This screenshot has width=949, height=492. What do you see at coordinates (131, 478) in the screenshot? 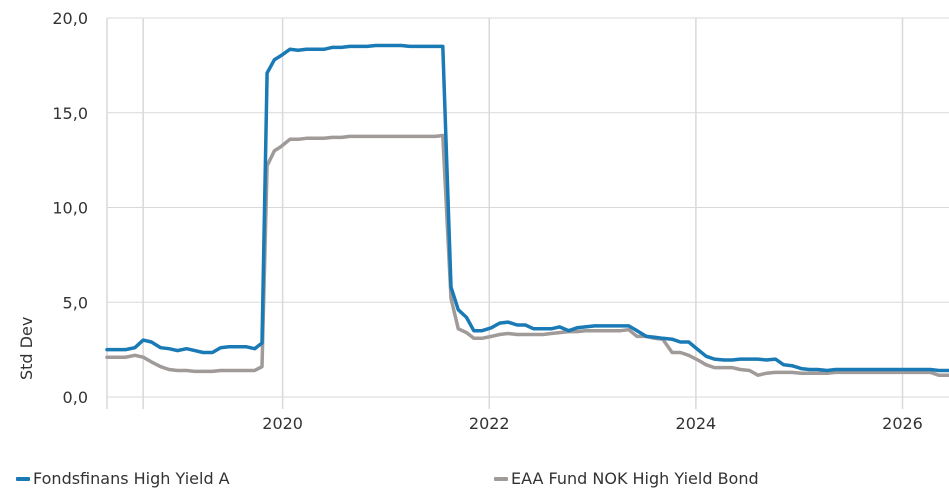
I see `legend-label-fondsfinans: Fondsfinans High Yield A` at bounding box center [131, 478].